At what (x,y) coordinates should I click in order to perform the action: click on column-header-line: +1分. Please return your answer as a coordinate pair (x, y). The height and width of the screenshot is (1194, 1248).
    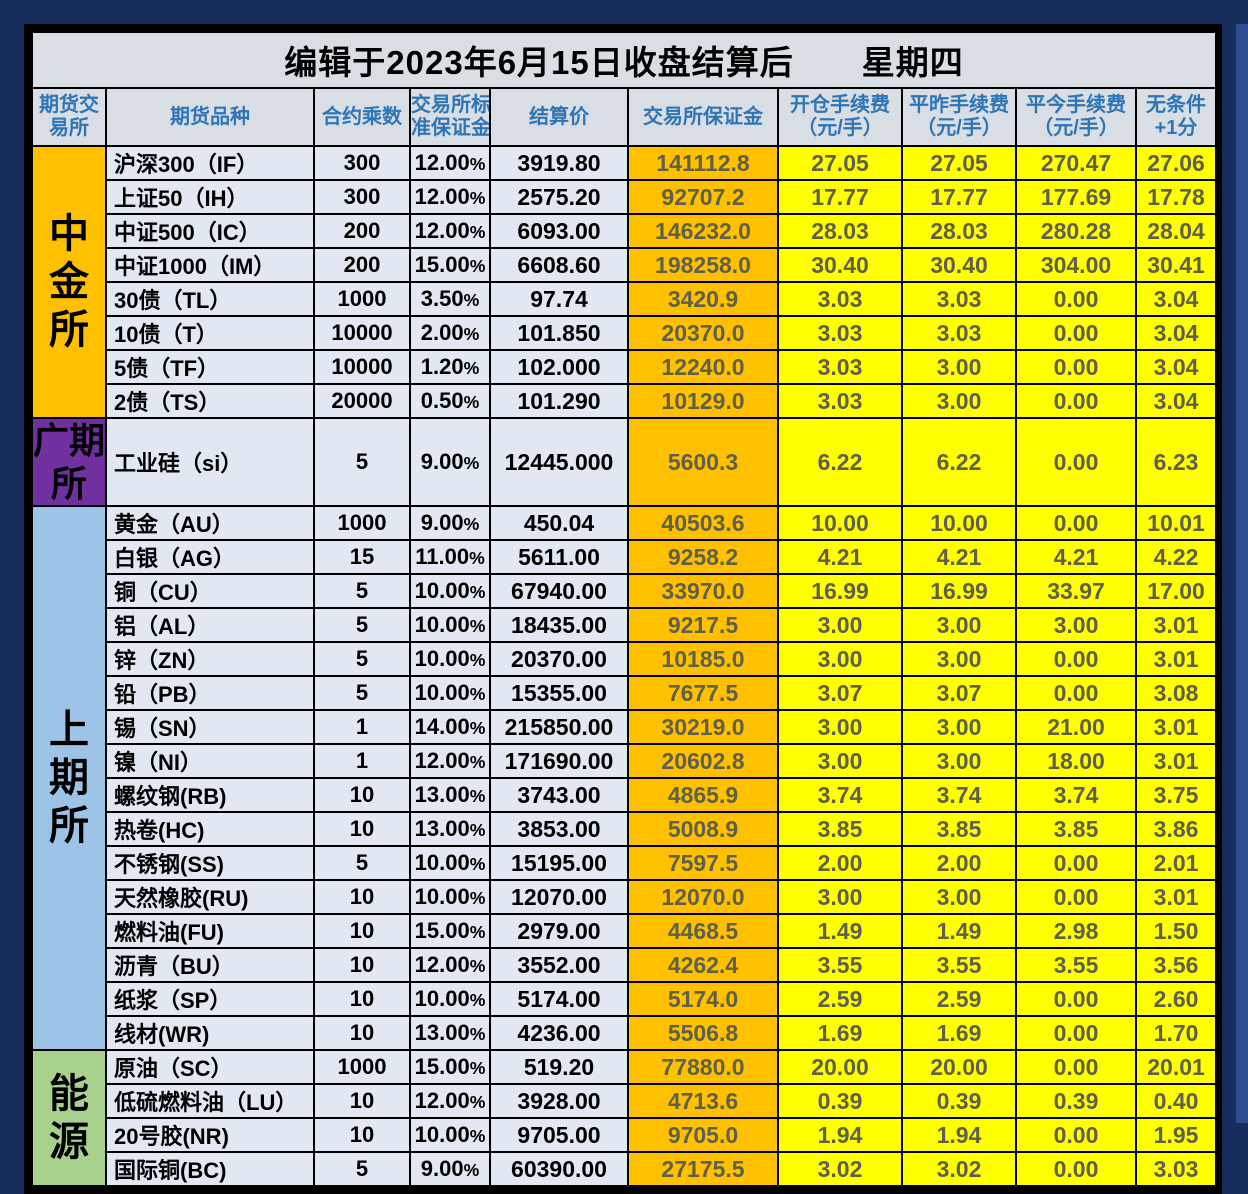
    Looking at the image, I should click on (1176, 128).